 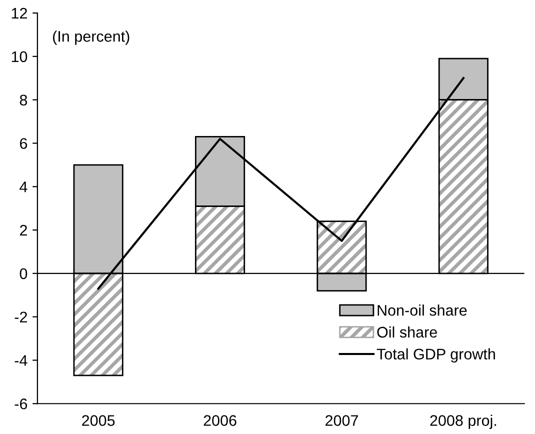 What do you see at coordinates (435, 355) in the screenshot?
I see `legend-label: Total GDP growth` at bounding box center [435, 355].